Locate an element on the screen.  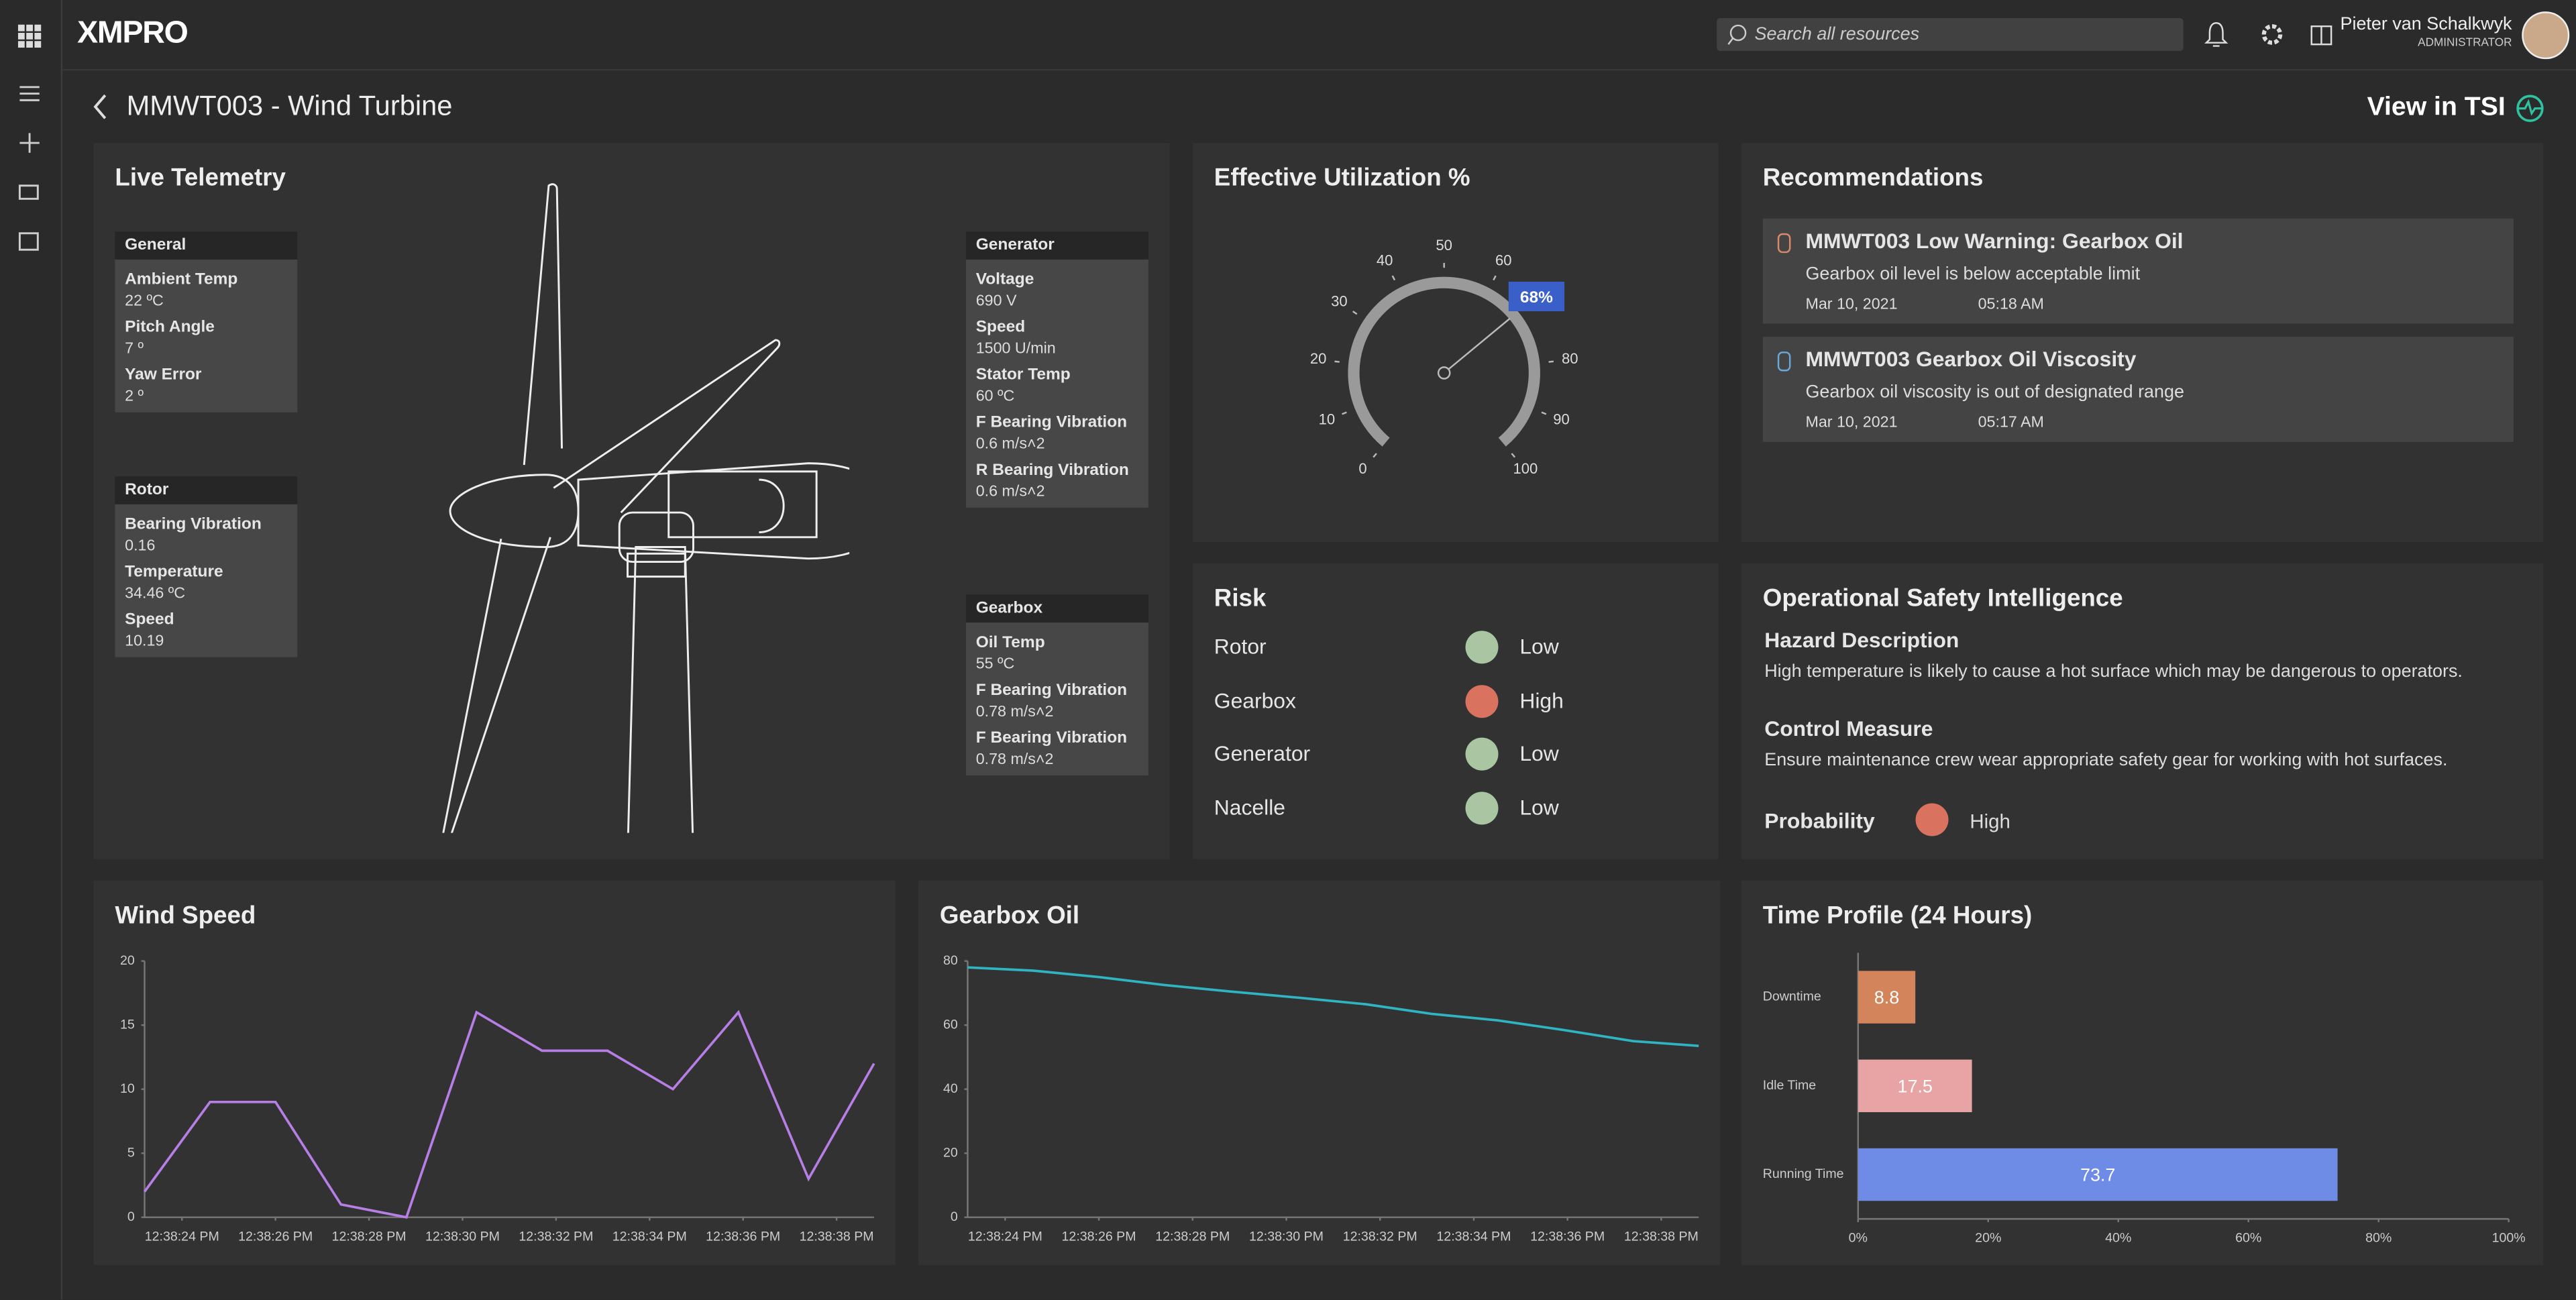
group-title: Generator is located at coordinates (1057, 246).